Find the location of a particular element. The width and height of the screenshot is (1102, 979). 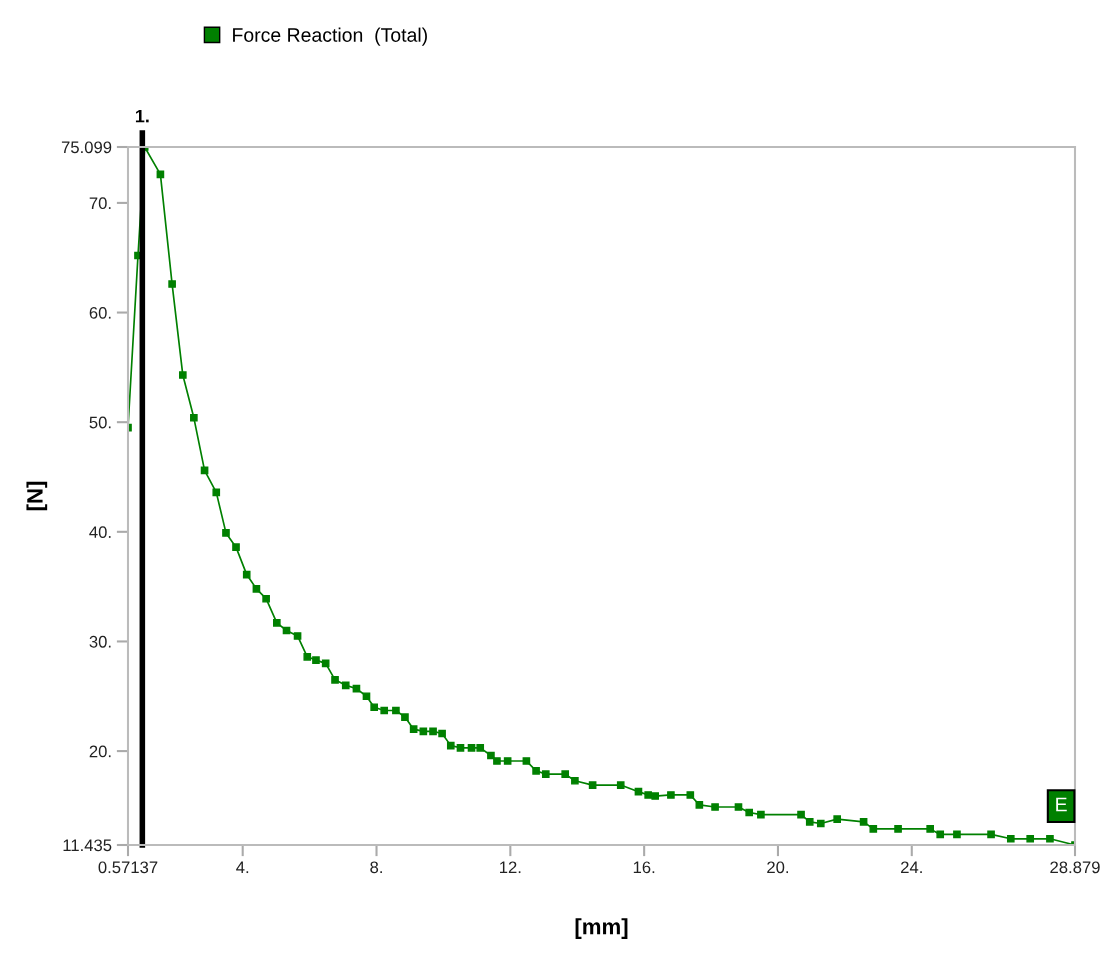

x-tick-label: 12. is located at coordinates (510, 867).